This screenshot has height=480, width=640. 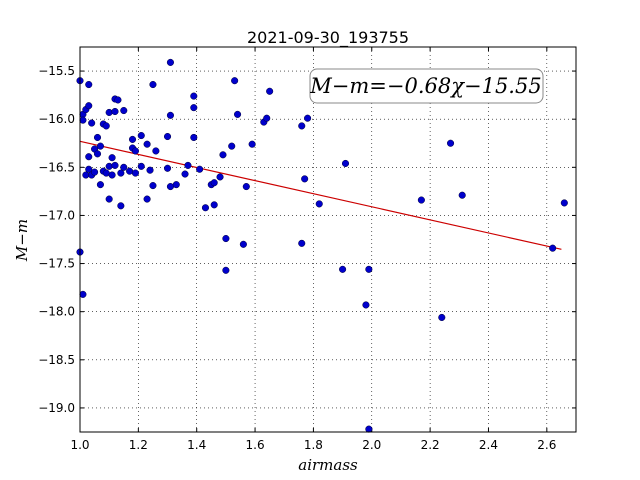 I want to click on y-tick-label: −17.5, so click(x=56, y=264).